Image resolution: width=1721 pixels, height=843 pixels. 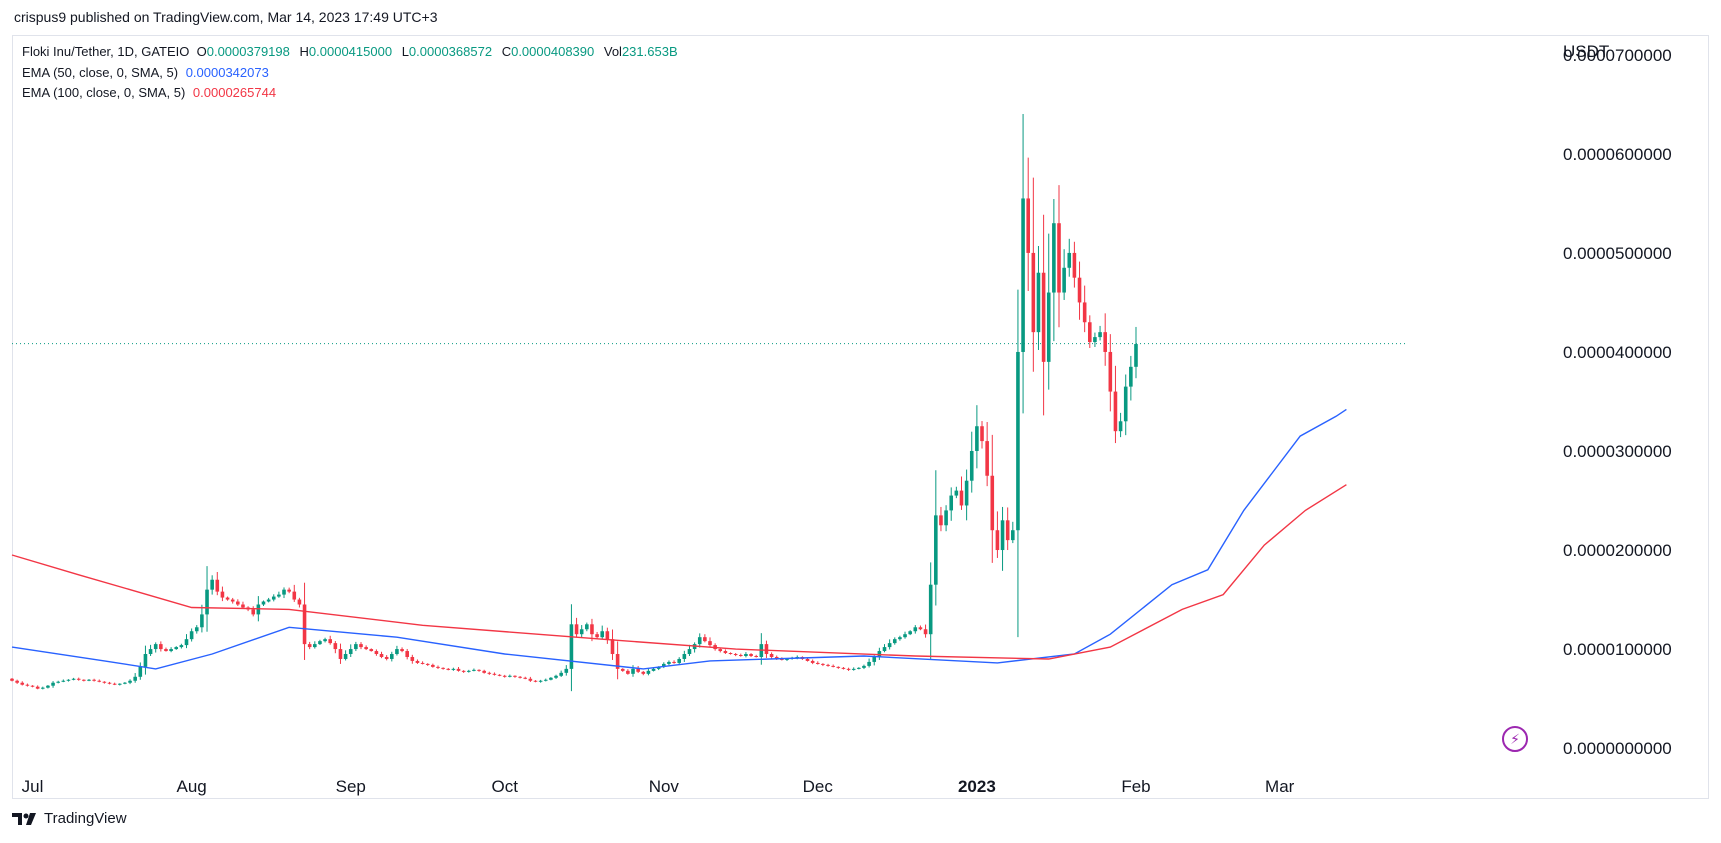 I want to click on y-tick-label: 0.0000000000, so click(x=1617, y=748).